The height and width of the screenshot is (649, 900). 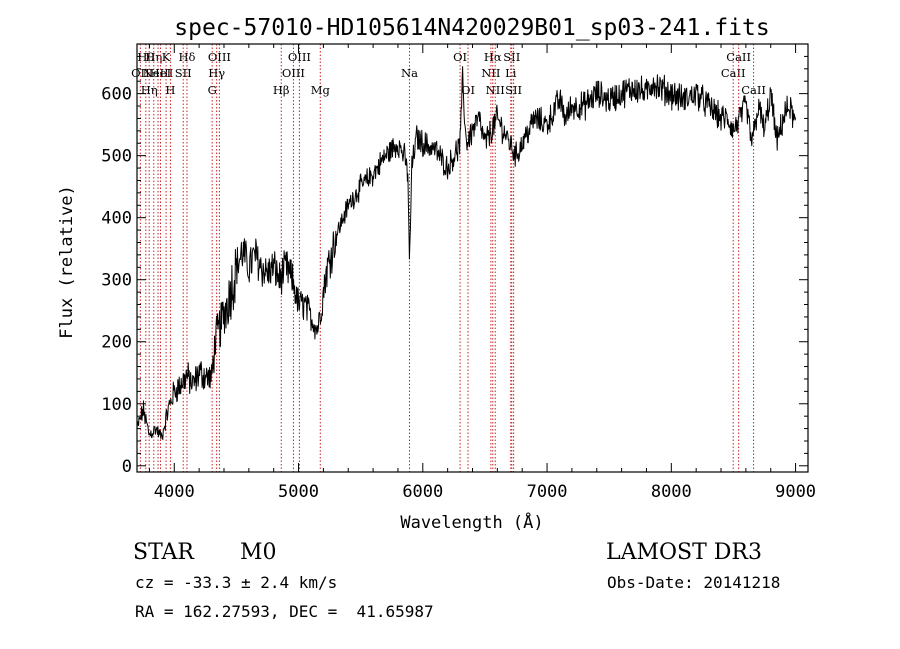 I want to click on line-marker-label-28: CaII, so click(x=753, y=90).